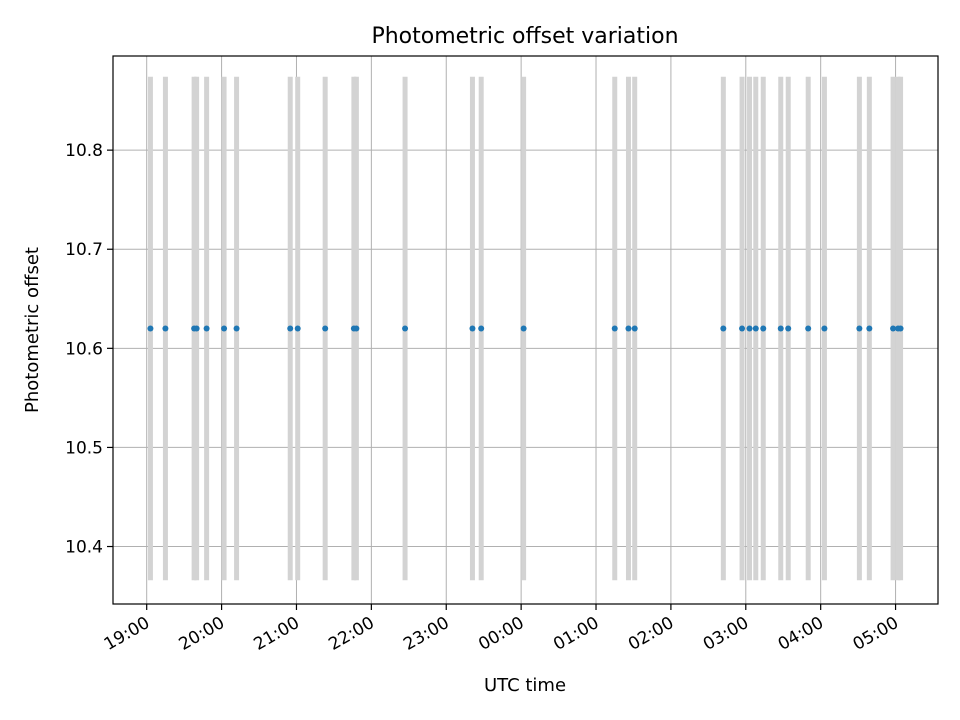 This screenshot has height=720, width=960. What do you see at coordinates (84, 548) in the screenshot?
I see `y-tick-label: 10.4` at bounding box center [84, 548].